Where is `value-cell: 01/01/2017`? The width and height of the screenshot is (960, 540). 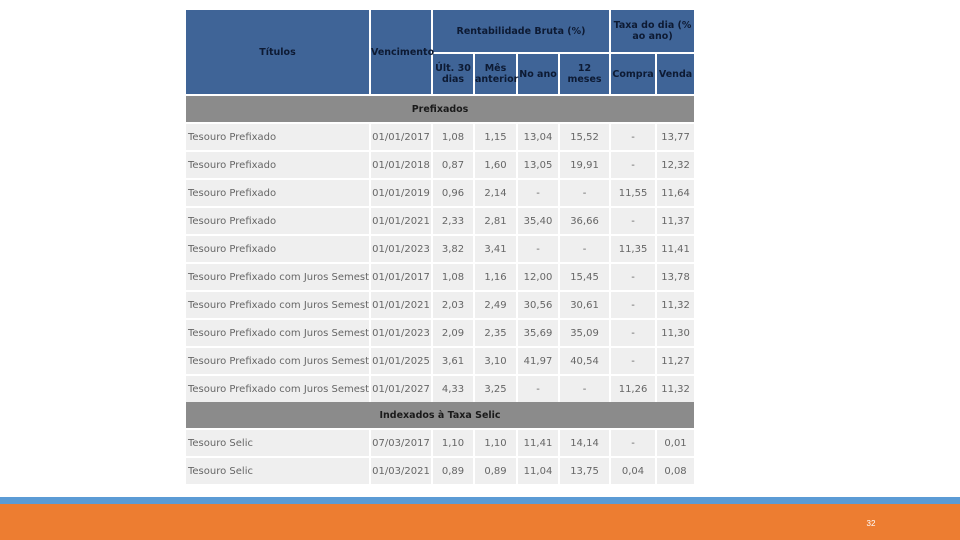
value-cell: 01/01/2017 is located at coordinates (401, 136).